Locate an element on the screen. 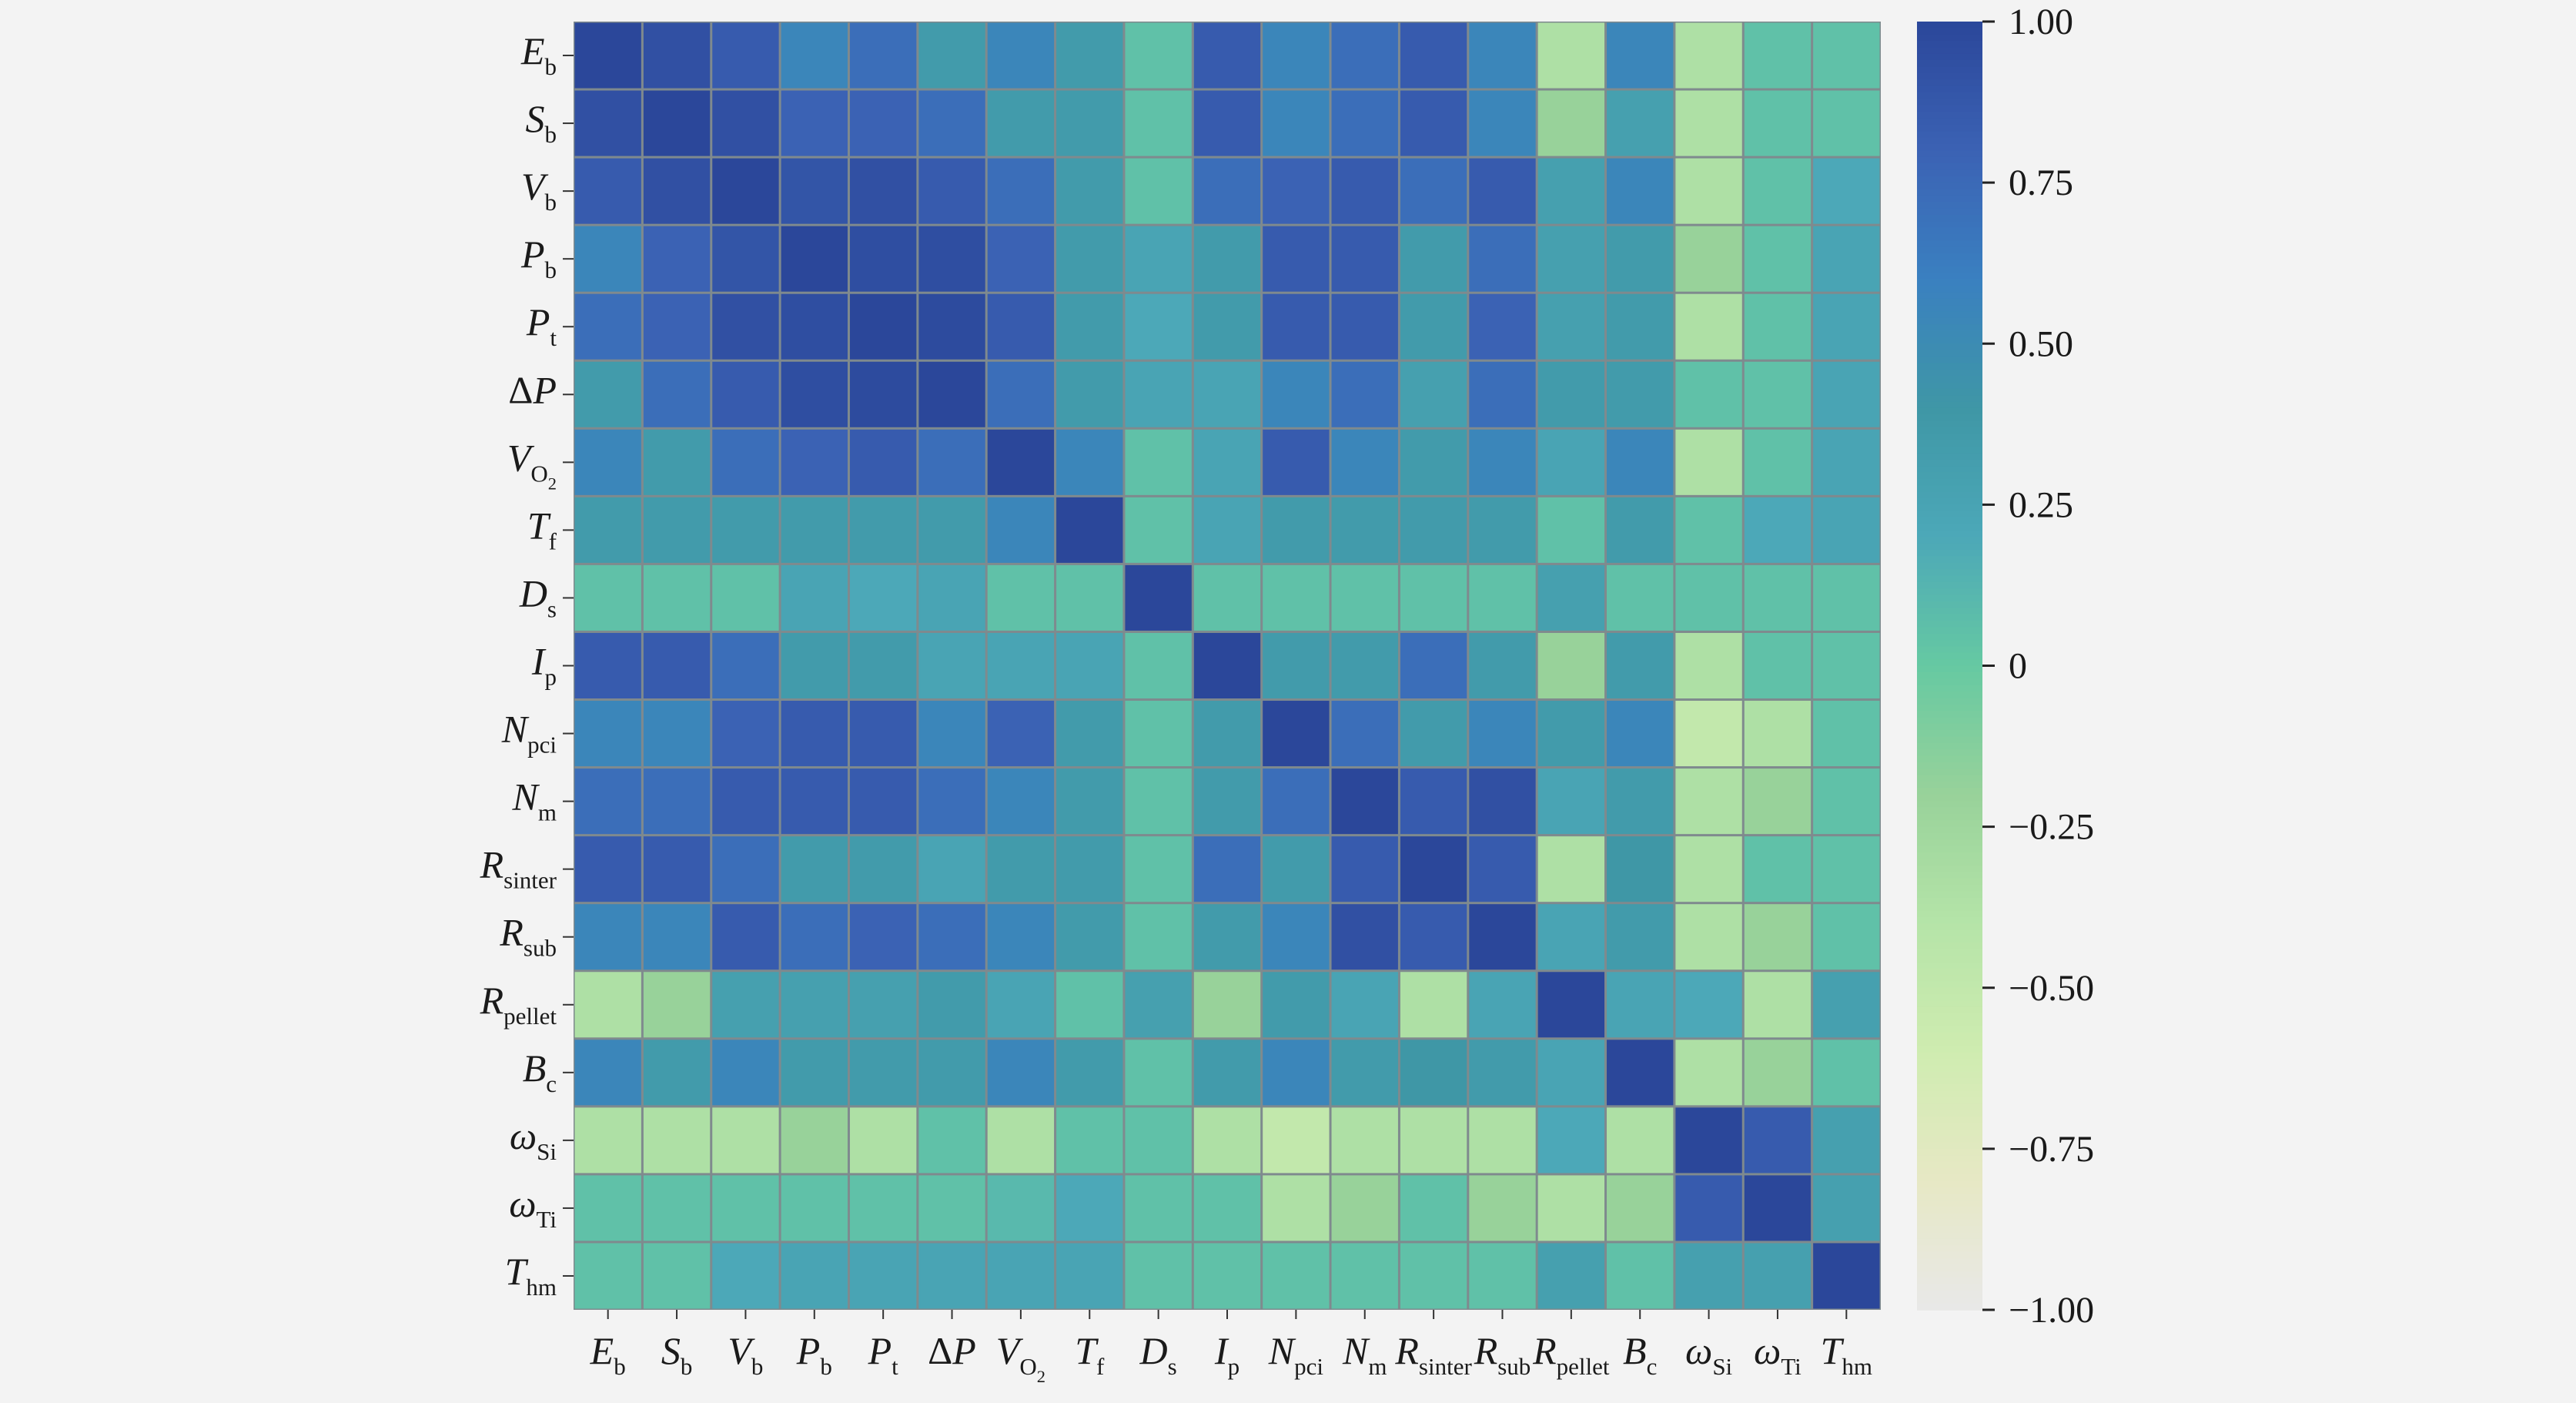 This screenshot has width=2576, height=1403. column-label: VO2 is located at coordinates (1020, 1357).